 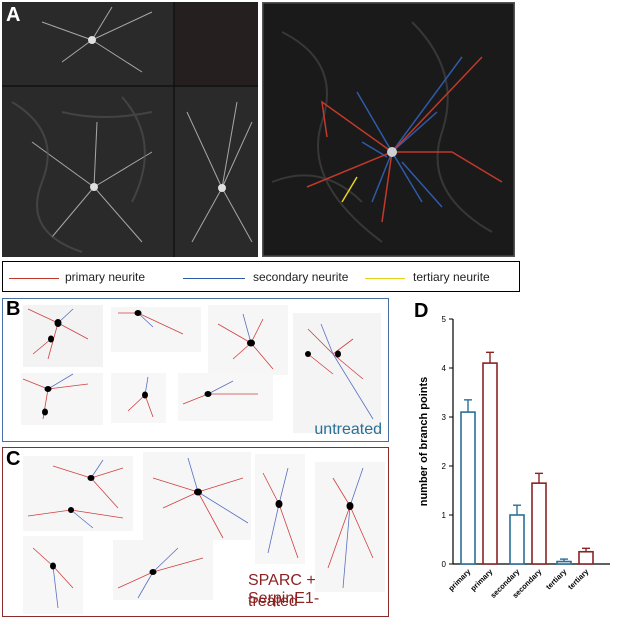 I want to click on untreated-tracings-svg, so click(x=201, y=369).